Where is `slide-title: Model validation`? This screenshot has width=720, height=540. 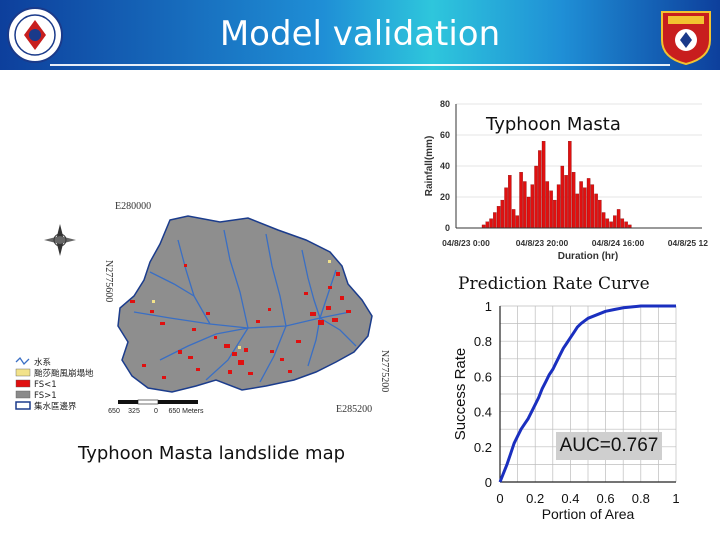
slide-title: Model validation is located at coordinates (360, 34).